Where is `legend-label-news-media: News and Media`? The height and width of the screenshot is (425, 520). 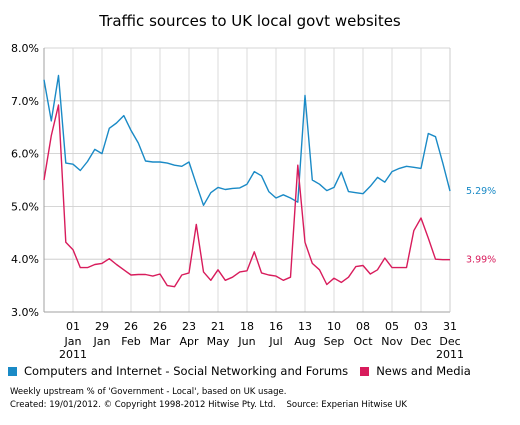 legend-label-news-media: News and Media is located at coordinates (423, 371).